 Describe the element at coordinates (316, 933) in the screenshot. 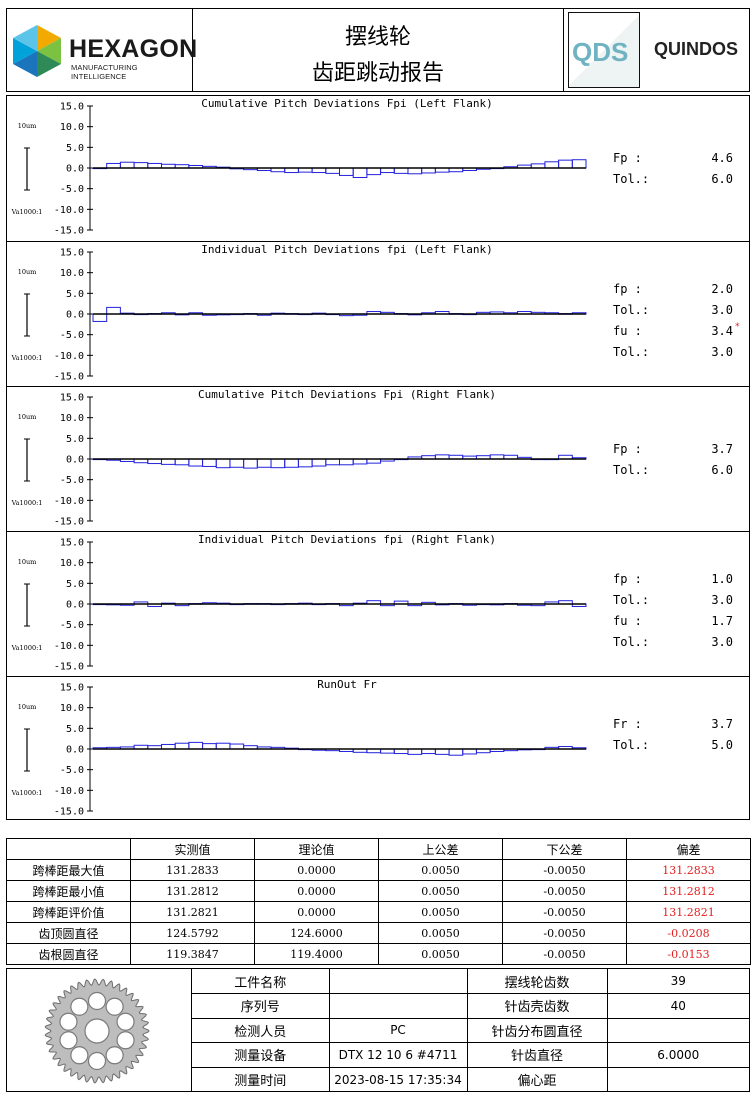

I see `nominal-value: 124.6000` at that location.